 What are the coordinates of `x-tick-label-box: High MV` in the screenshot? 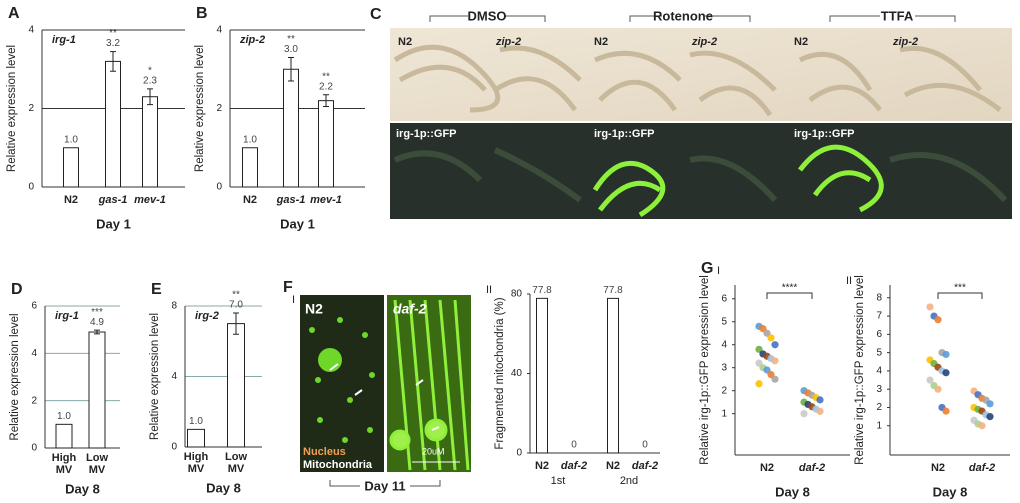 It's located at (196, 463).